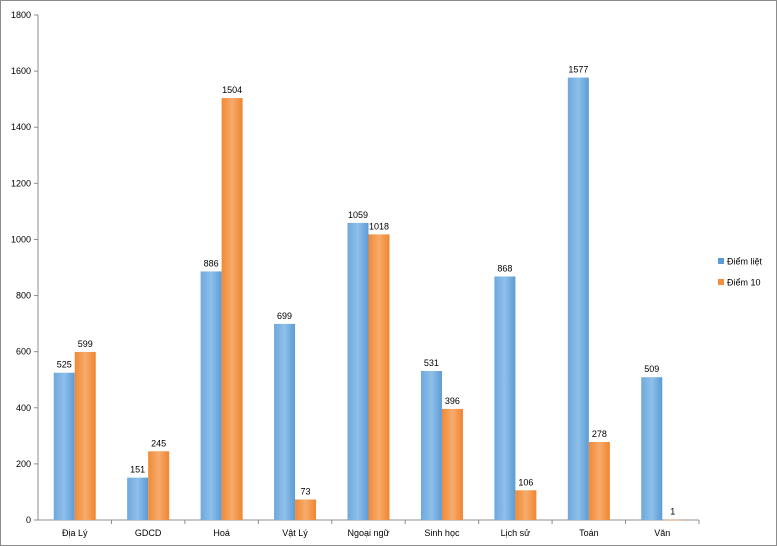 The image size is (777, 546). I want to click on data-label: 396, so click(452, 401).